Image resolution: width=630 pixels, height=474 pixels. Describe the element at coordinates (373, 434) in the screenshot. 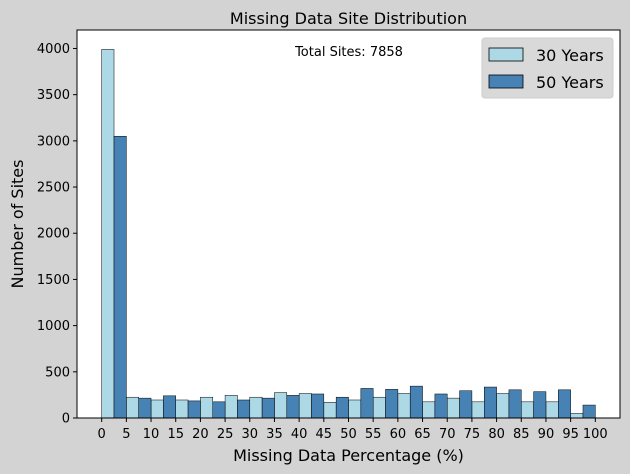

I see `x-tick-label: 55` at that location.